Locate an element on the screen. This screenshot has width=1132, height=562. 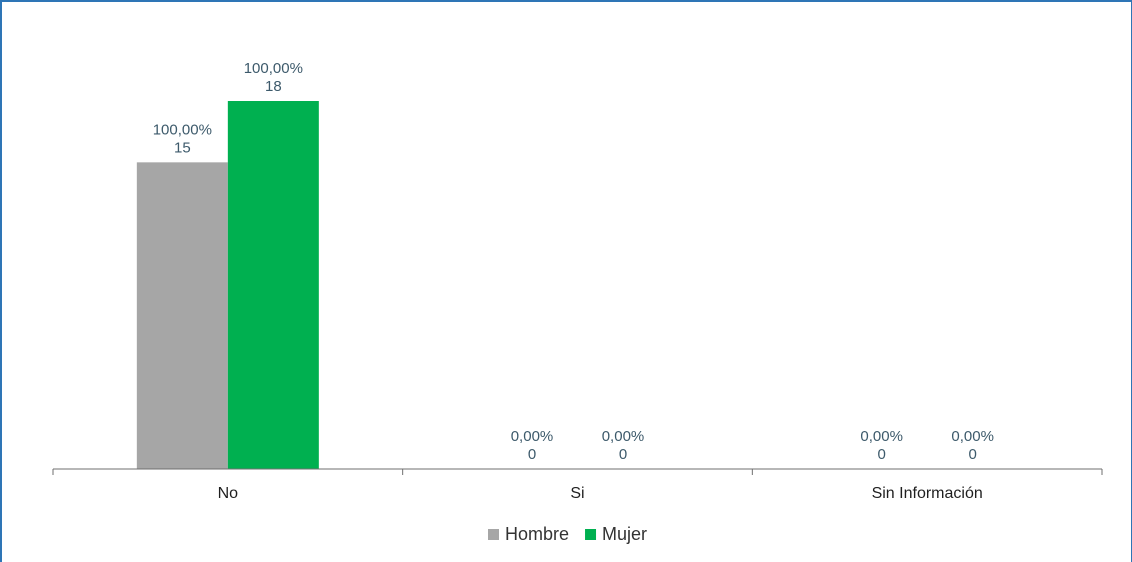
legend-label-mujer: Mujer is located at coordinates (624, 534).